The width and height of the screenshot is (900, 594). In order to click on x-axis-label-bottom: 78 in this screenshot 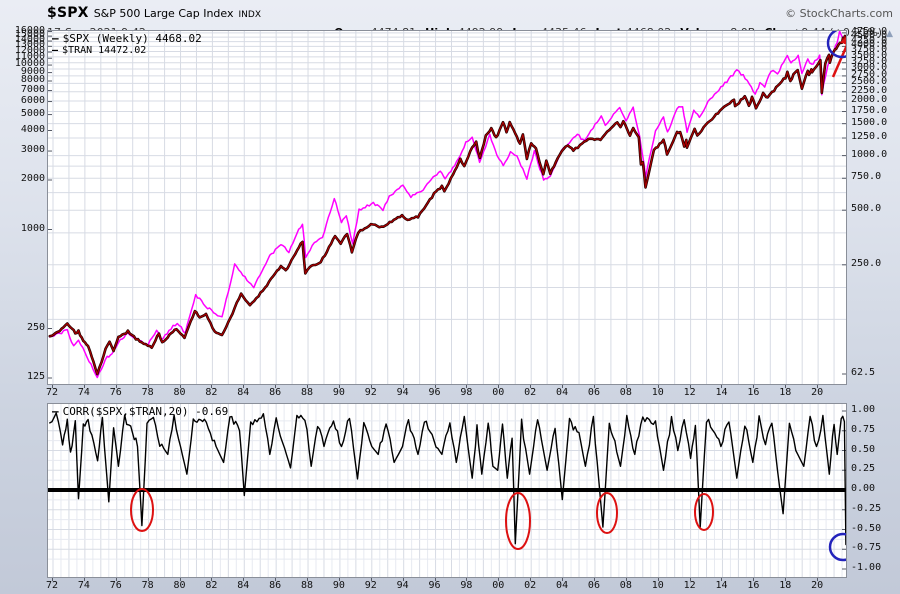, I will do `click(147, 585)`.